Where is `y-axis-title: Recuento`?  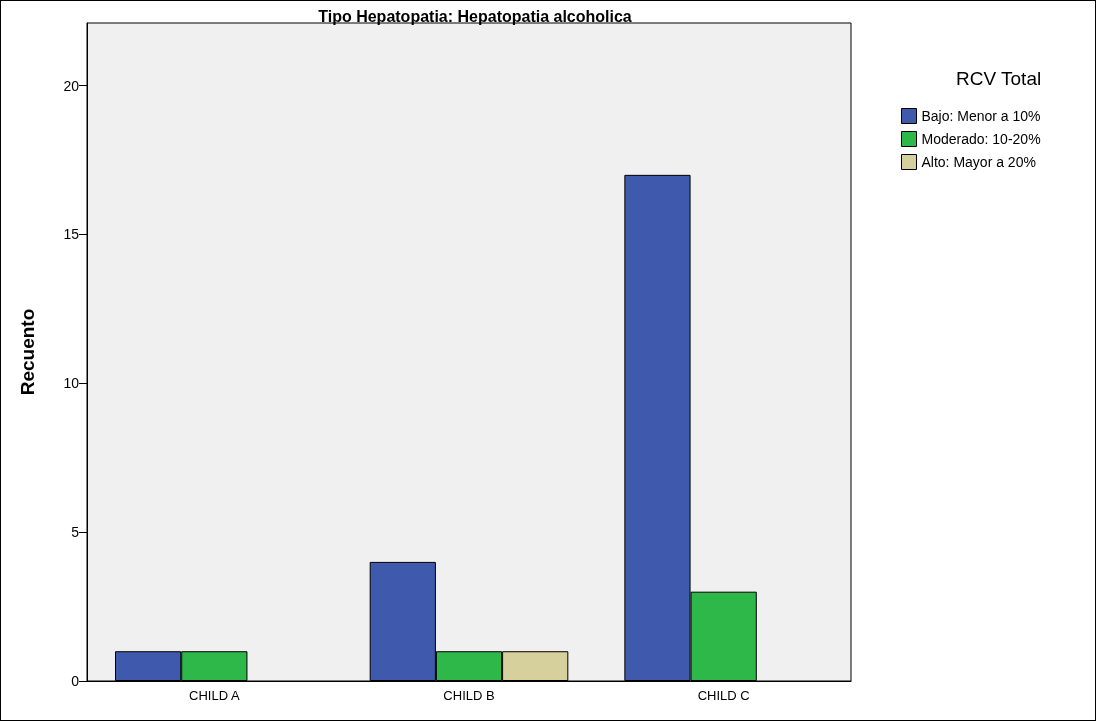
y-axis-title: Recuento is located at coordinates (27, 352).